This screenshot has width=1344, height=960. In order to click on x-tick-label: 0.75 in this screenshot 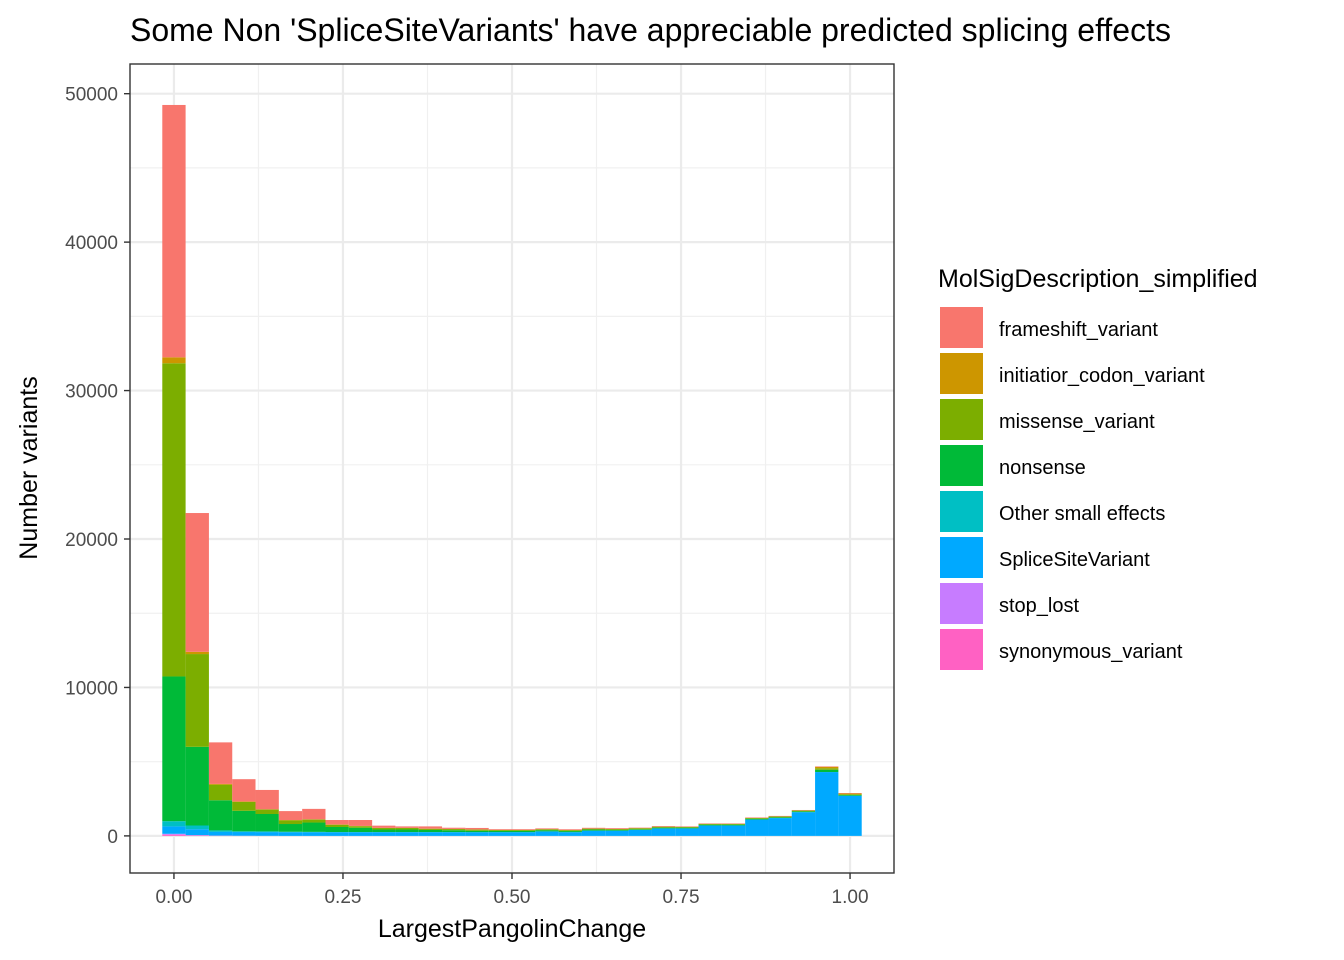, I will do `click(681, 897)`.